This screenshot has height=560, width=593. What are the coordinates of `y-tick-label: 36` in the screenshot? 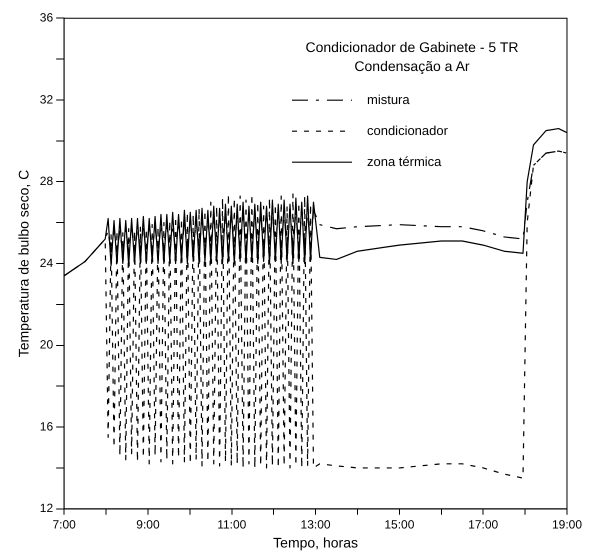 It's located at (47, 17).